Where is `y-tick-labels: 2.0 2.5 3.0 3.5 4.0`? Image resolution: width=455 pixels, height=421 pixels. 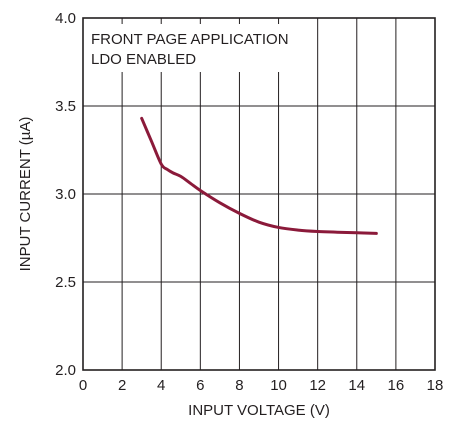 y-tick-labels: 2.0 2.5 3.0 3.5 4.0 is located at coordinates (65, 194).